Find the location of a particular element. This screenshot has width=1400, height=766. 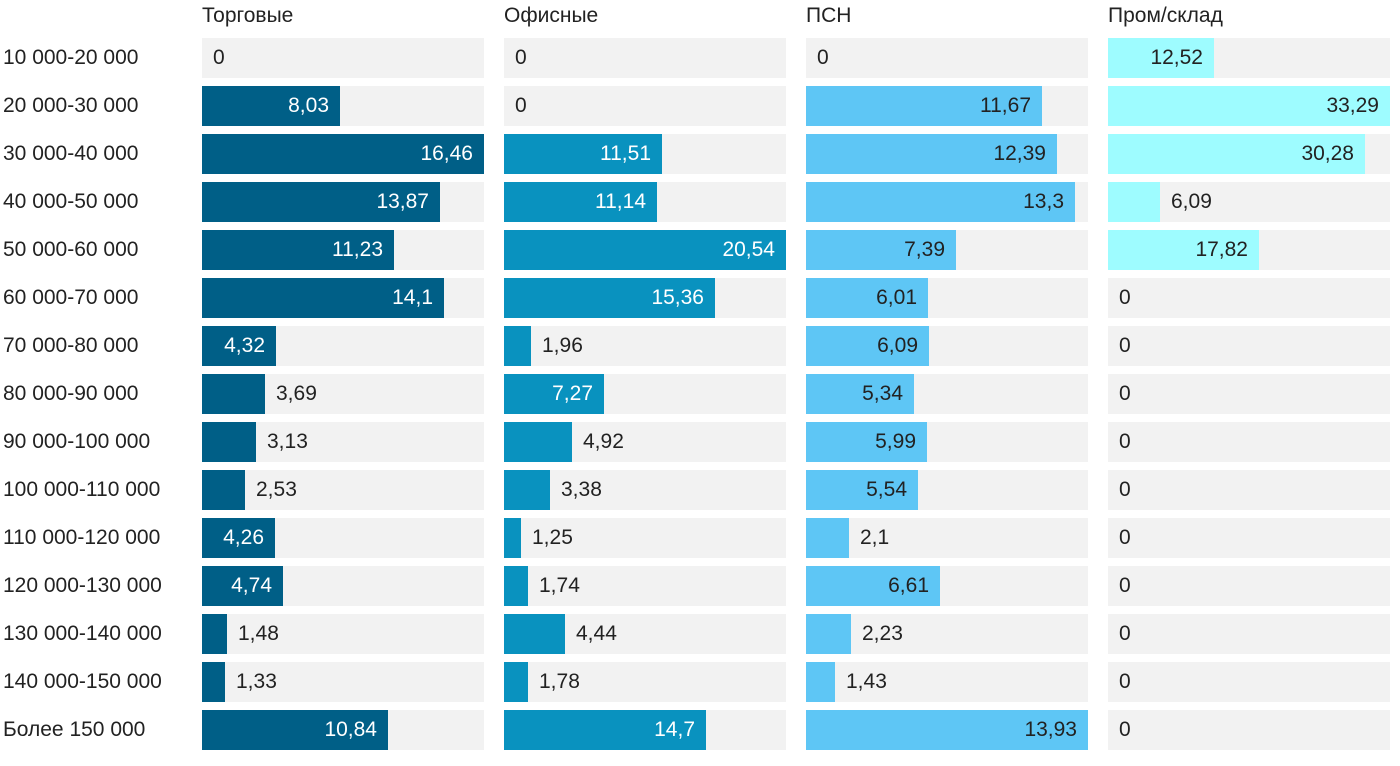

data-label: 12,52 is located at coordinates (1176, 57).